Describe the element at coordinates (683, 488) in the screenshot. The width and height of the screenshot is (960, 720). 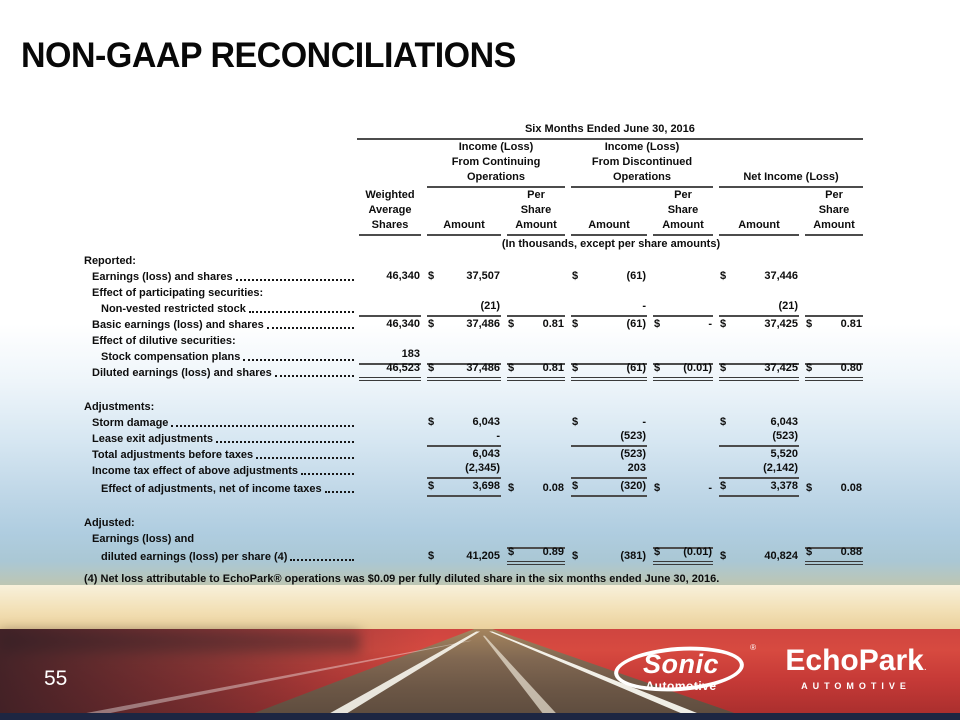
I see `cell-ps2: $ -` at that location.